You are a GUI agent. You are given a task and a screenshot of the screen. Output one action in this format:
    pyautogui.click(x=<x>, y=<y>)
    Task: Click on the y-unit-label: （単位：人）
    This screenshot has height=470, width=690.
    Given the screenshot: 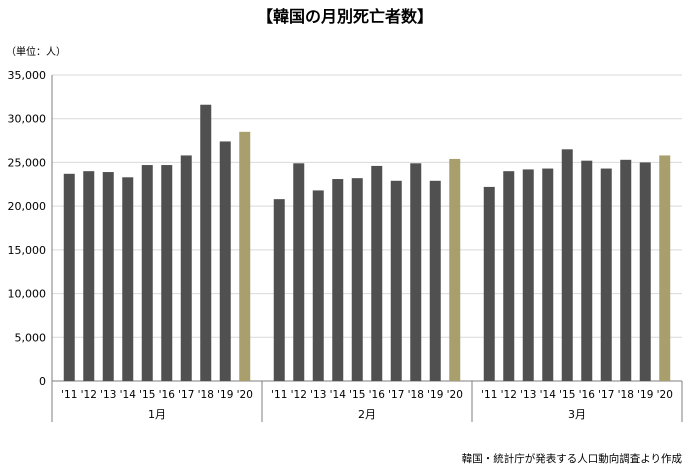 What is the action you would take?
    pyautogui.click(x=36, y=51)
    